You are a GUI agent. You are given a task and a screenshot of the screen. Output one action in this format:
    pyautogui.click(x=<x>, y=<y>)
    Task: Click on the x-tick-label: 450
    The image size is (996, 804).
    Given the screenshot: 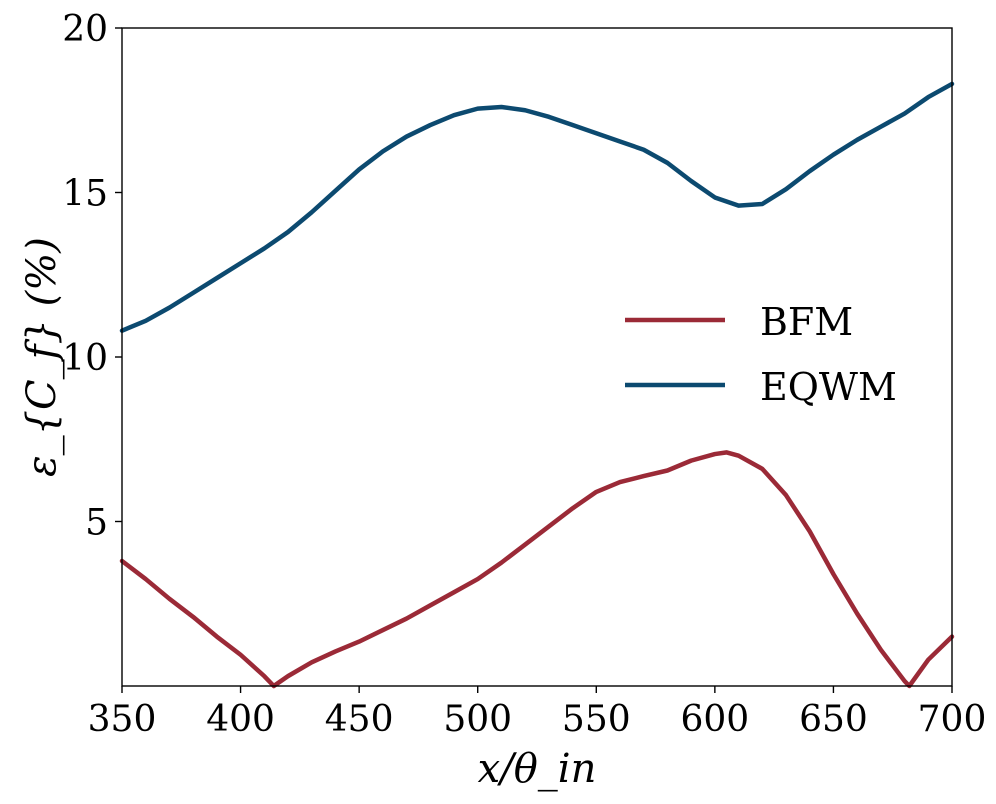 What is the action you would take?
    pyautogui.click(x=359, y=719)
    